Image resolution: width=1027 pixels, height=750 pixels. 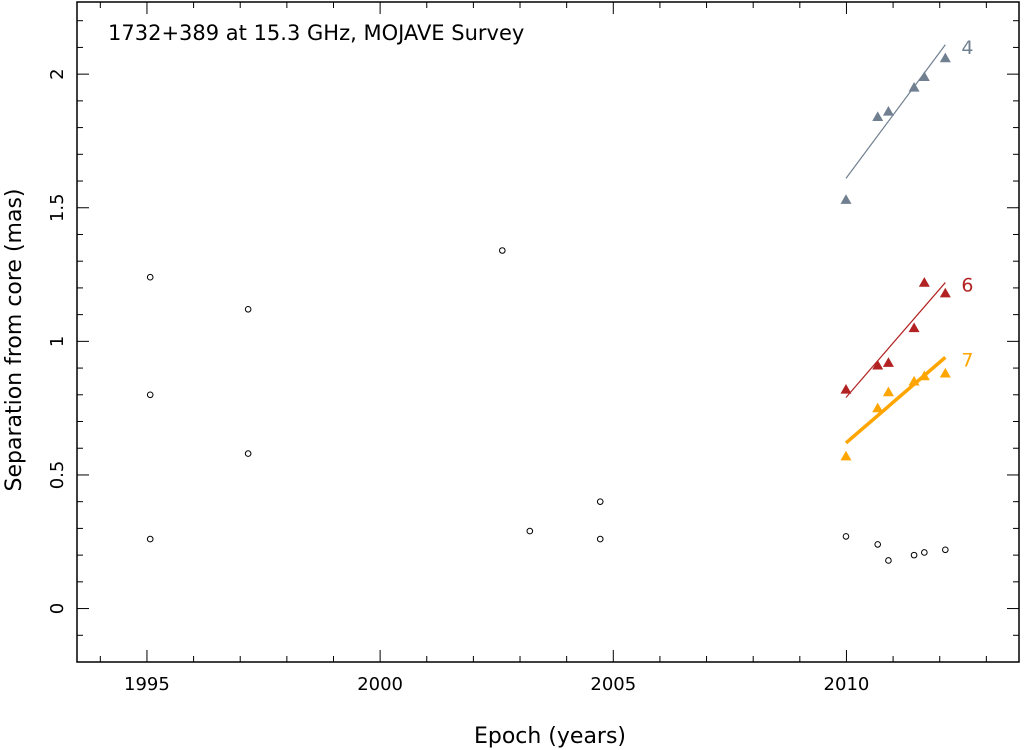 I want to click on x-axis-label: Epoch (years), so click(x=550, y=736).